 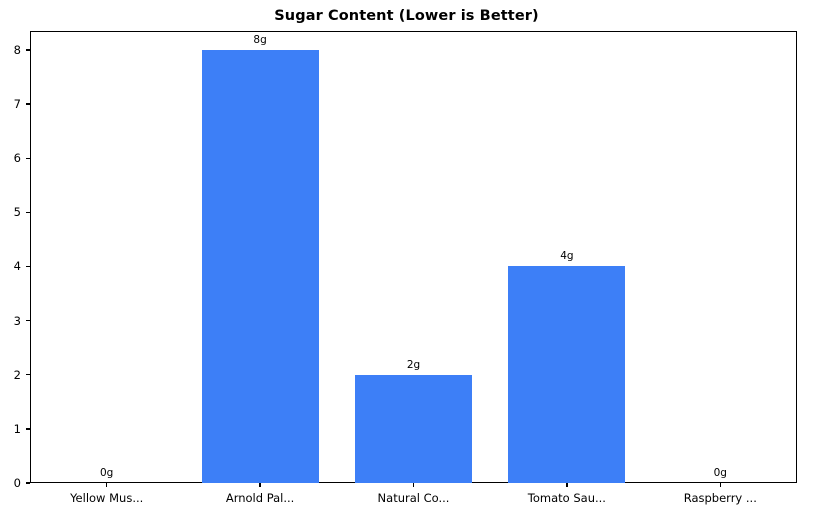 I want to click on y-tick-label: 8, so click(x=17, y=49).